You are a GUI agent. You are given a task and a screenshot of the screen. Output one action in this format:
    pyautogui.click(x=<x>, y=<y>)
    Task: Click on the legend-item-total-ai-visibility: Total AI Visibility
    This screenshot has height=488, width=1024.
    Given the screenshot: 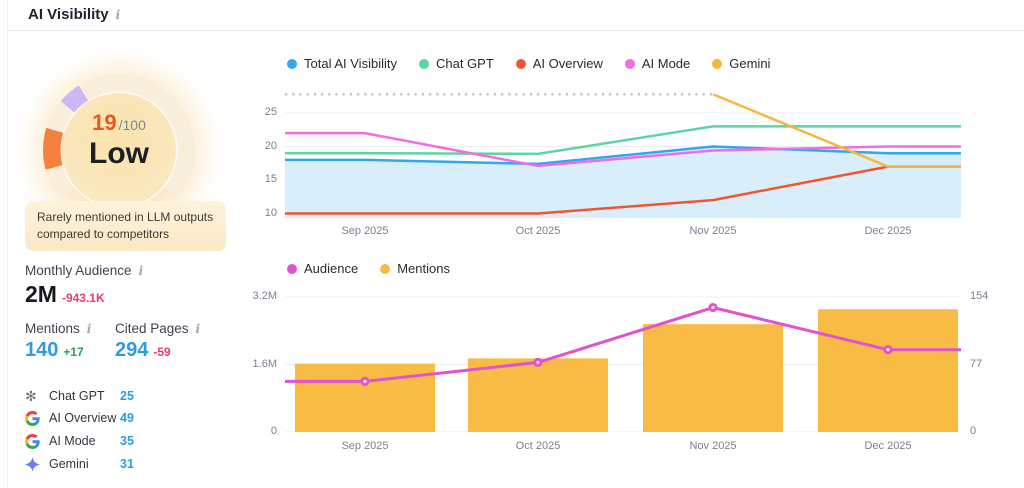 What is the action you would take?
    pyautogui.click(x=342, y=63)
    